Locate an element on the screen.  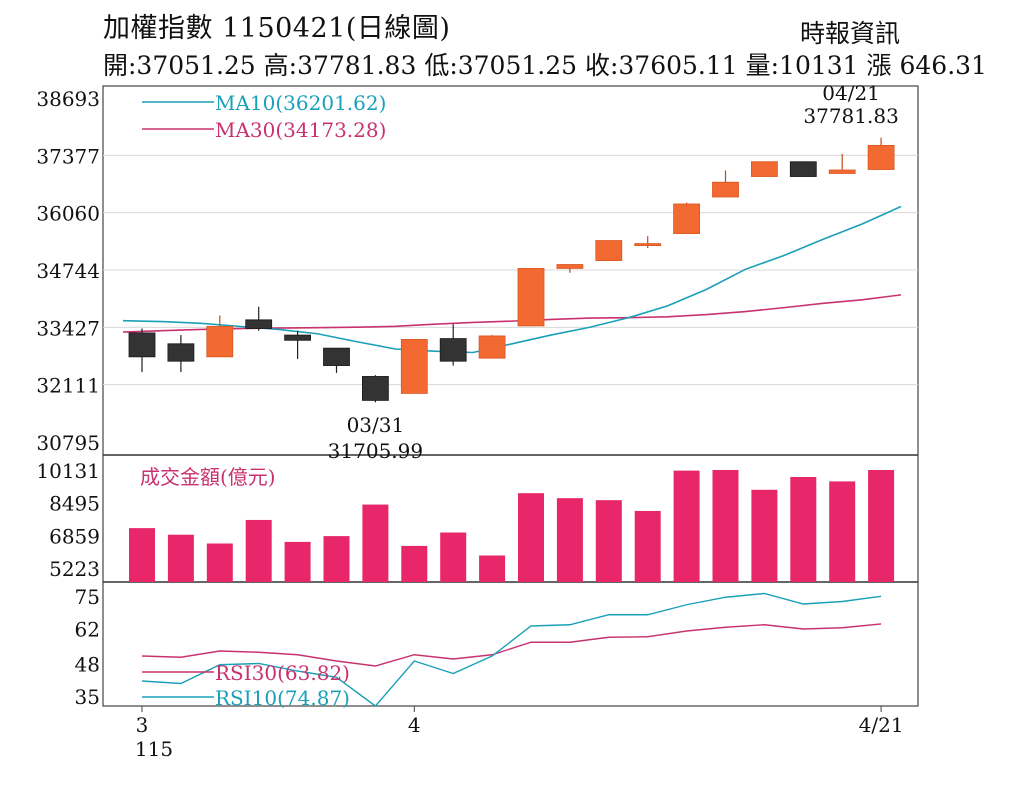
x-tick-label: 3 is located at coordinates (142, 725).